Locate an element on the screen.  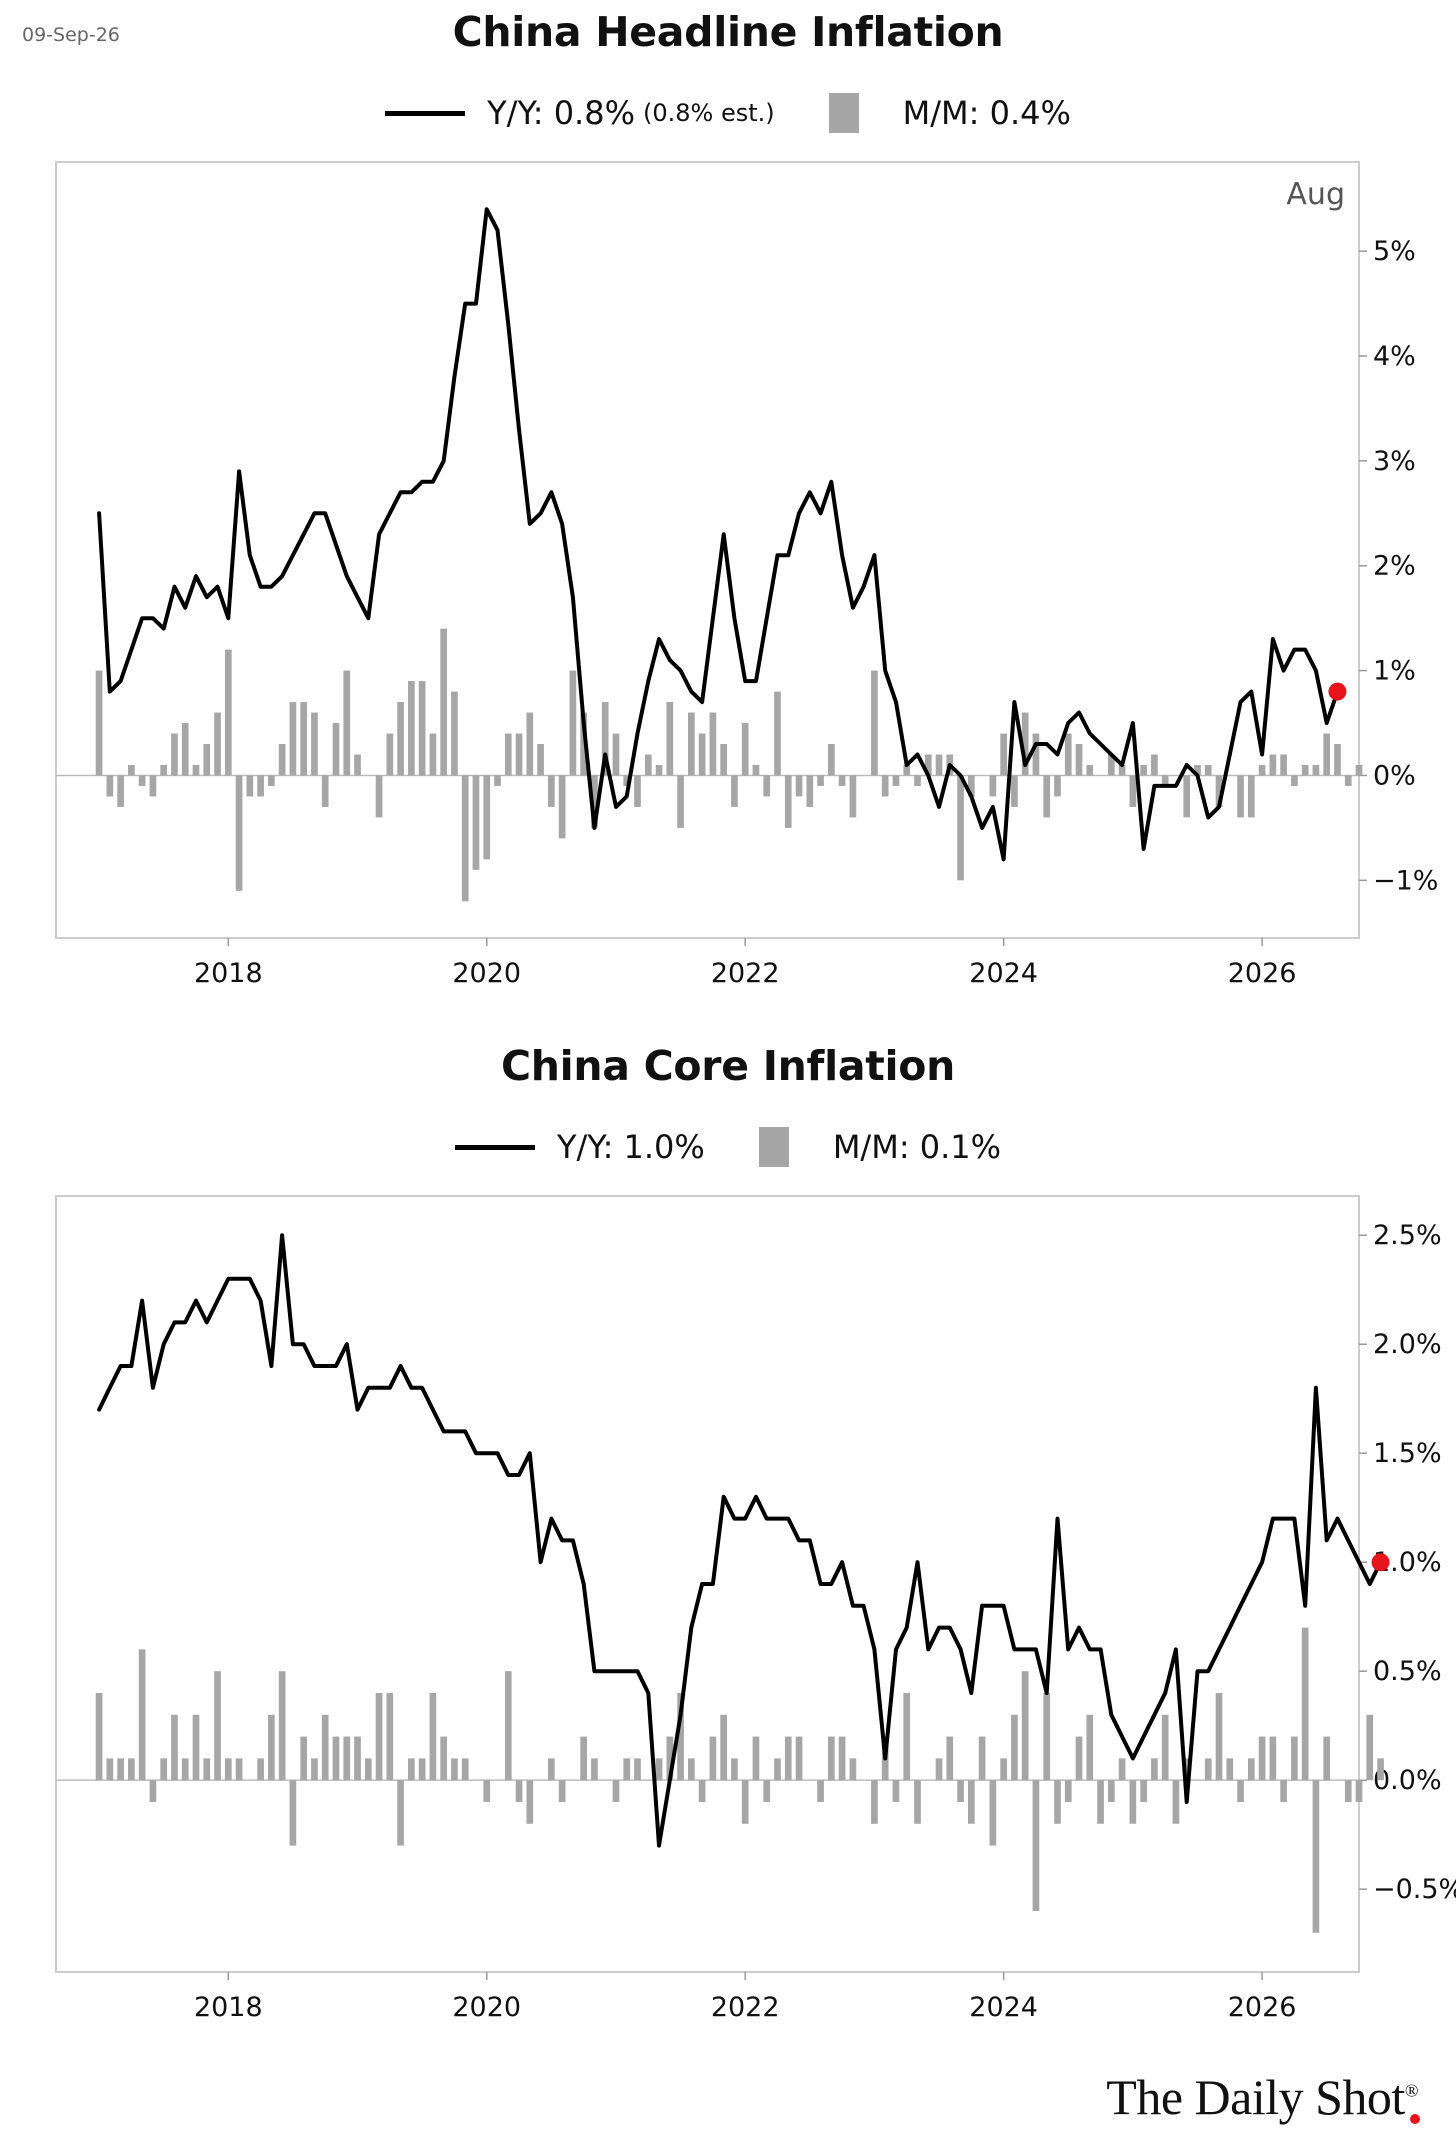
y-tick-label: −1% is located at coordinates (1405, 880).